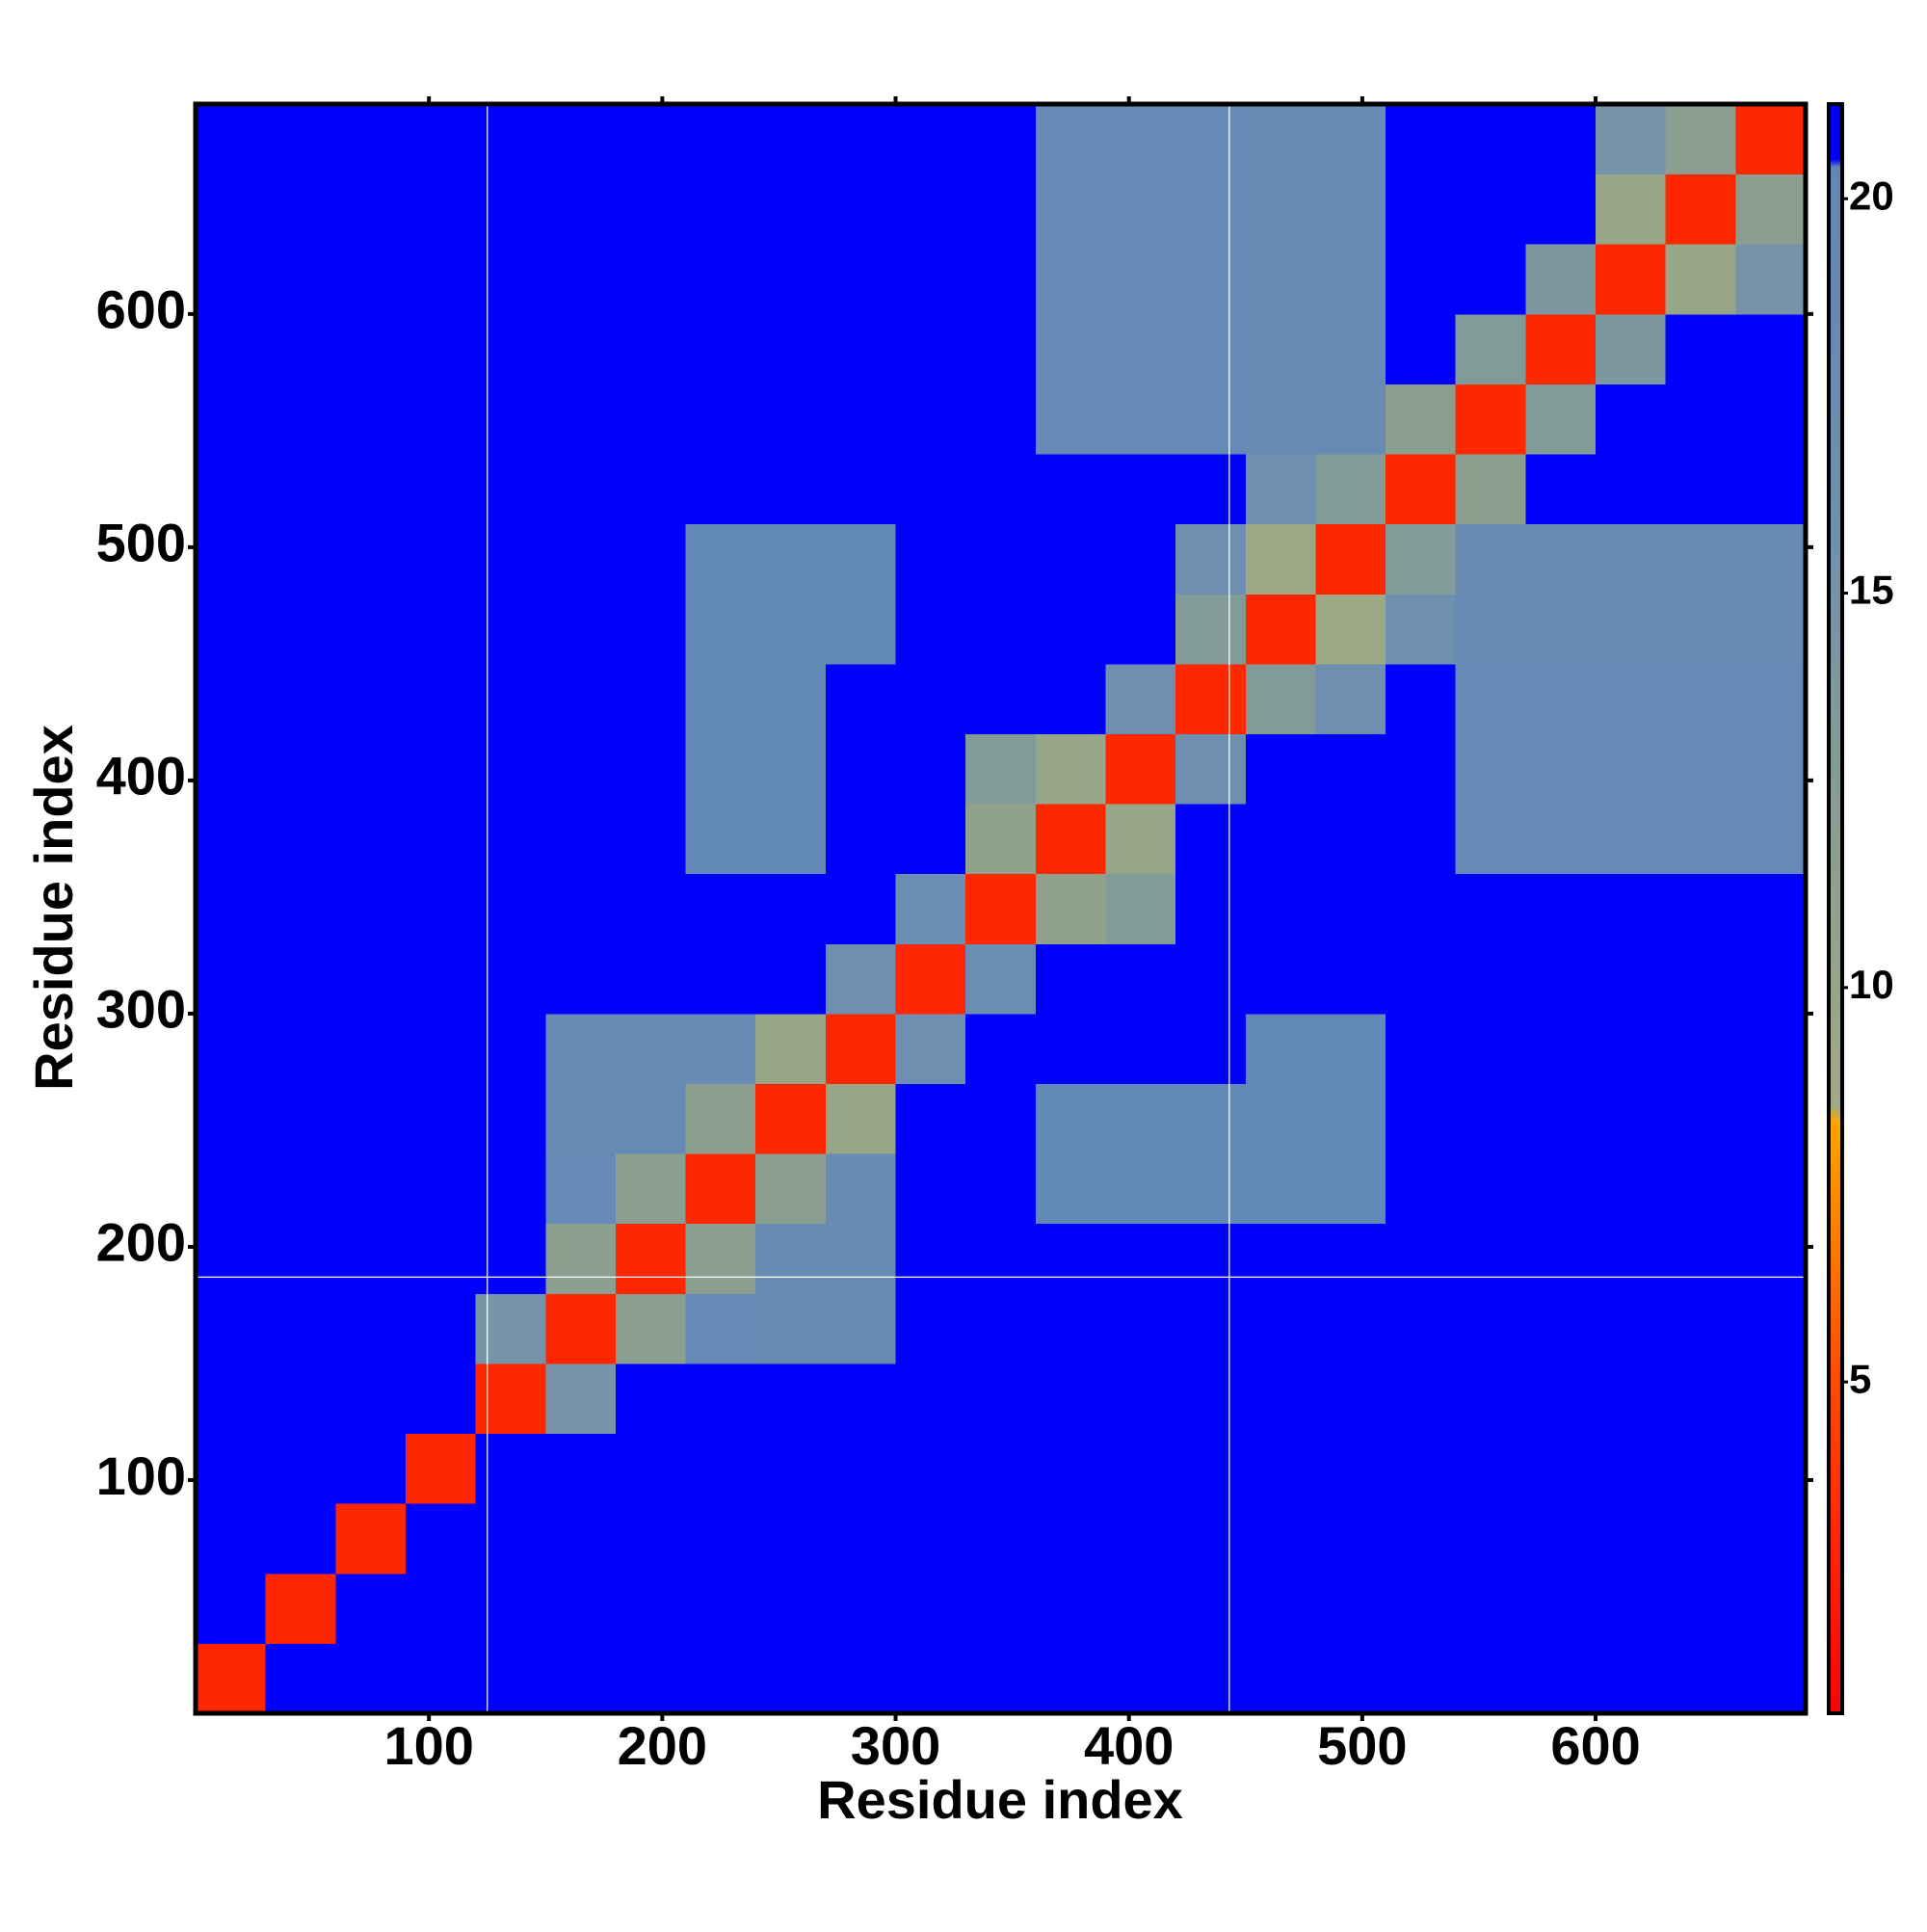  I want to click on y-tick-label: 500, so click(141, 543).